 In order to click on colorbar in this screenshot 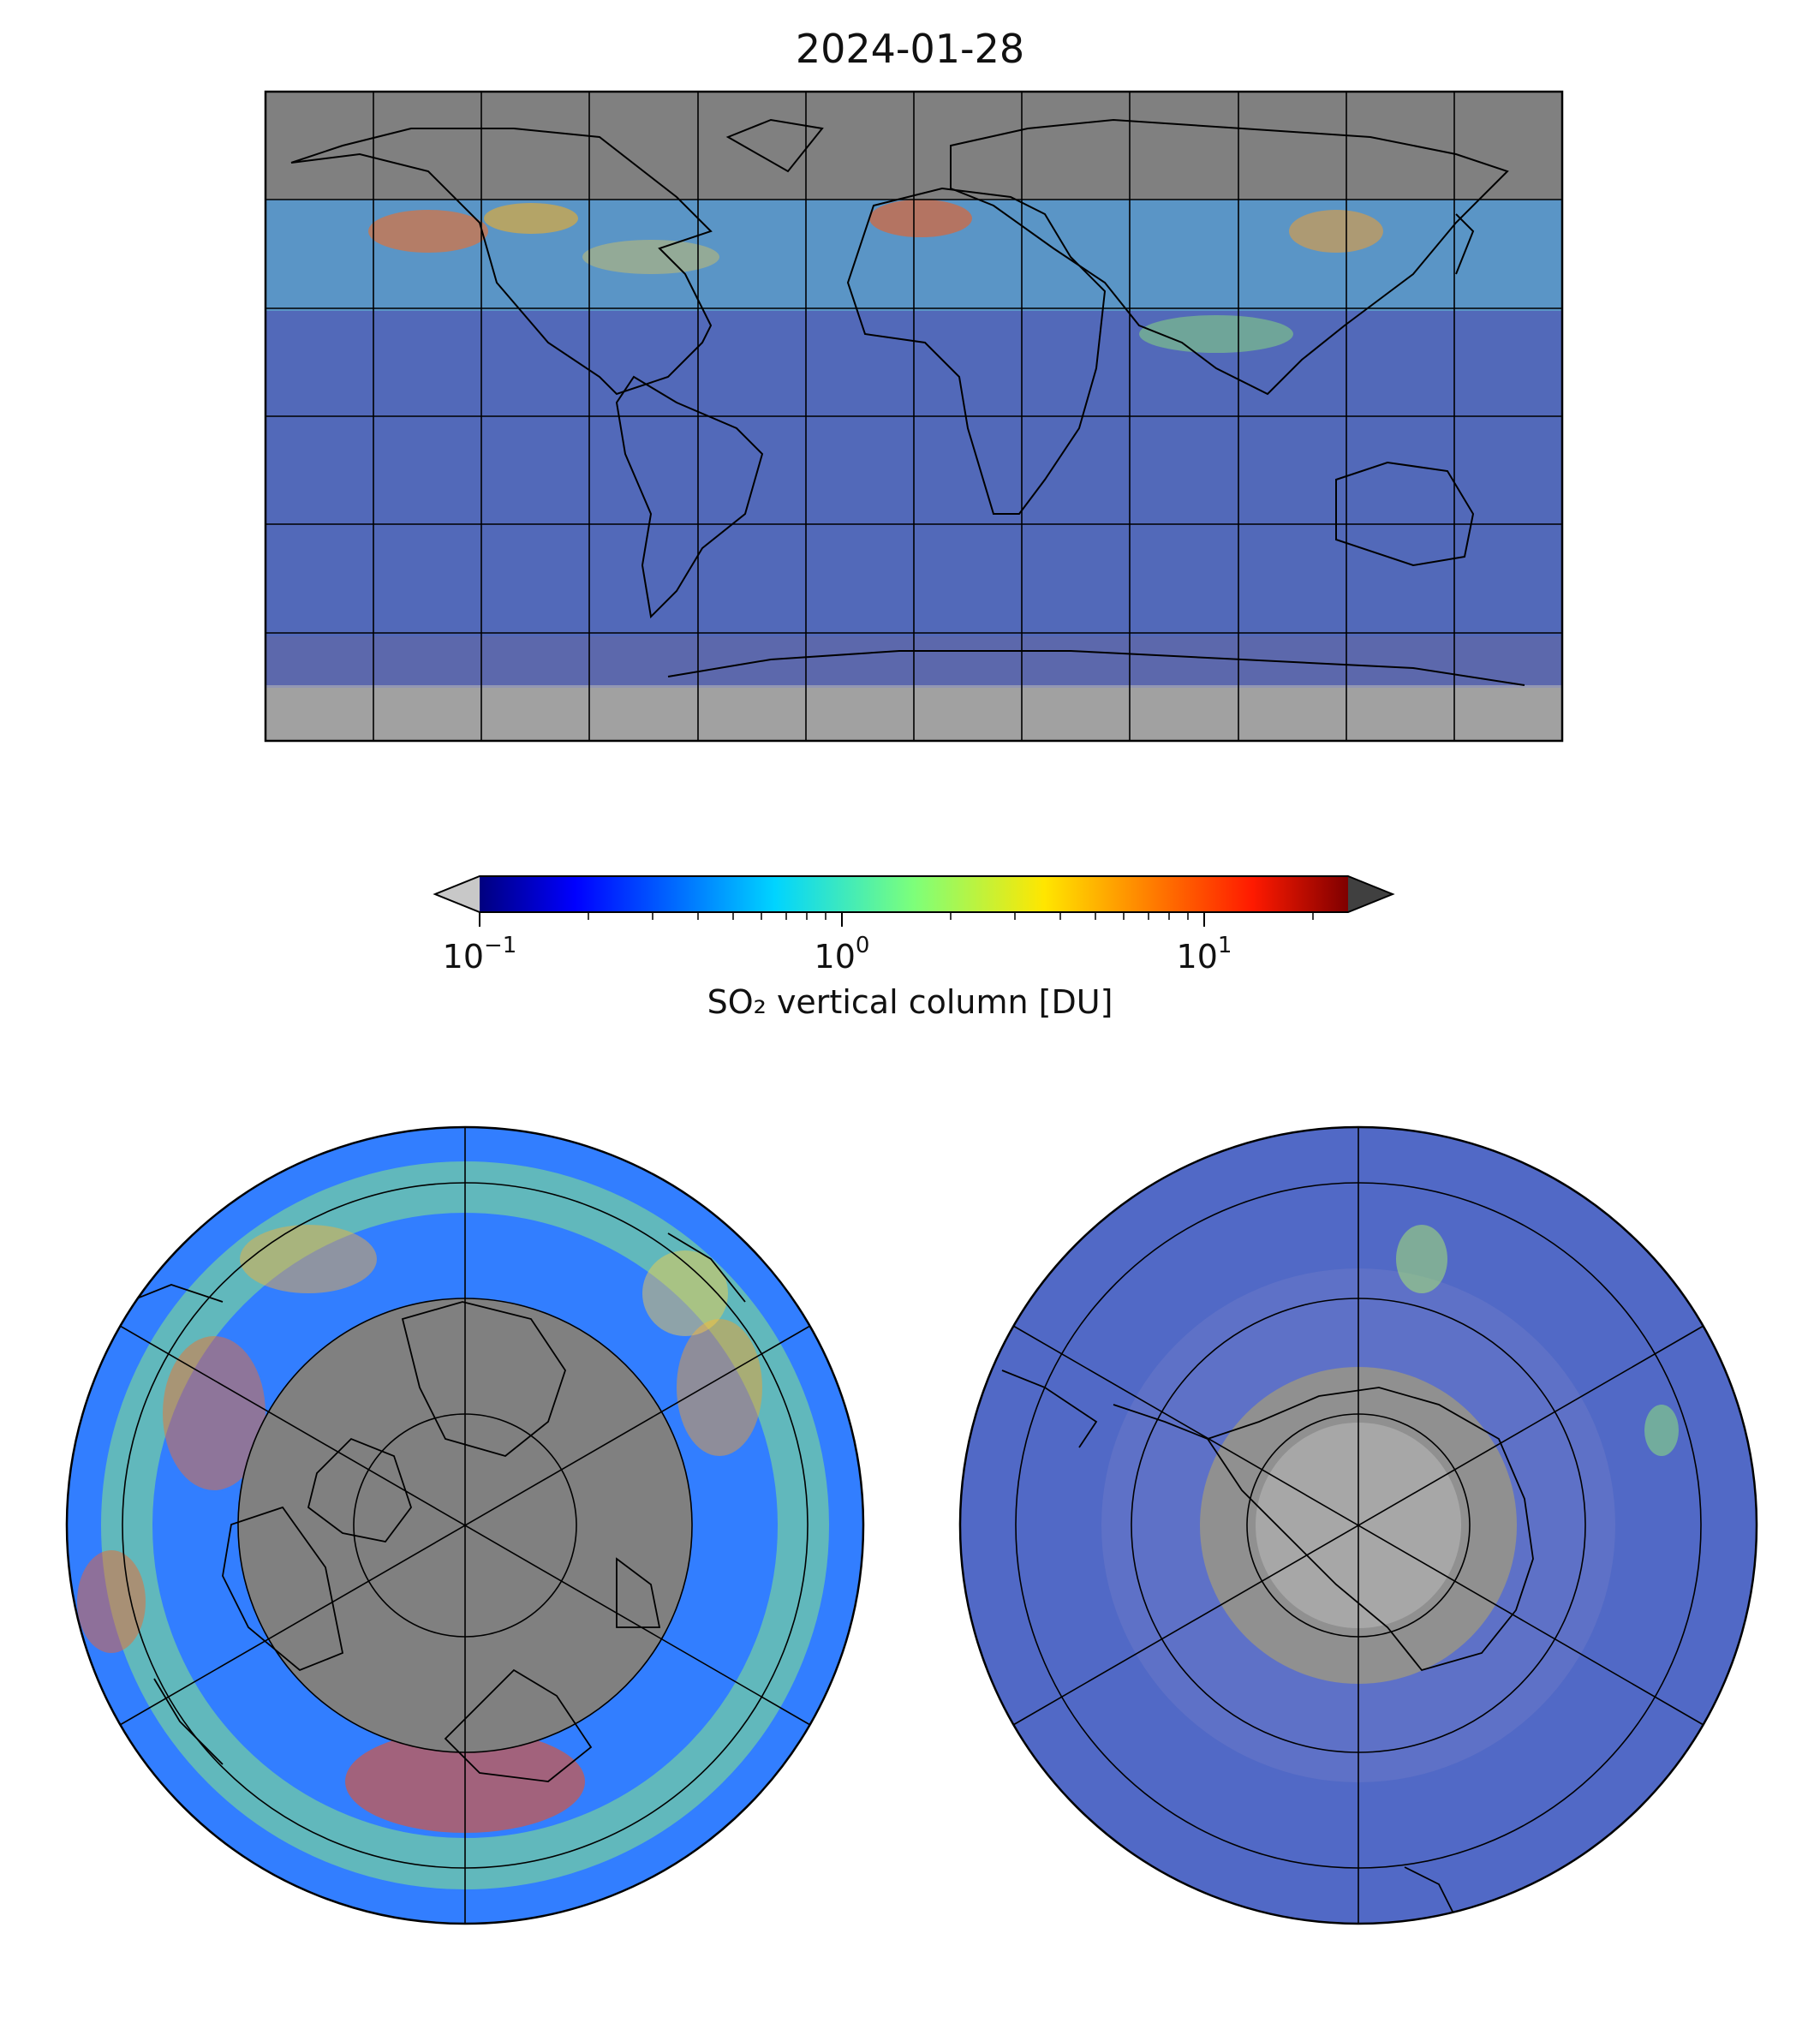, I will do `click(914, 901)`.